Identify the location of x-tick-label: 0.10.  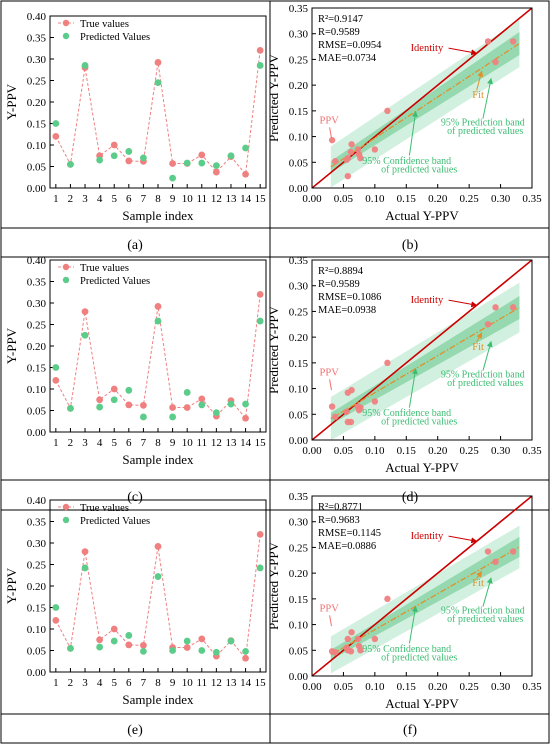
(375, 199).